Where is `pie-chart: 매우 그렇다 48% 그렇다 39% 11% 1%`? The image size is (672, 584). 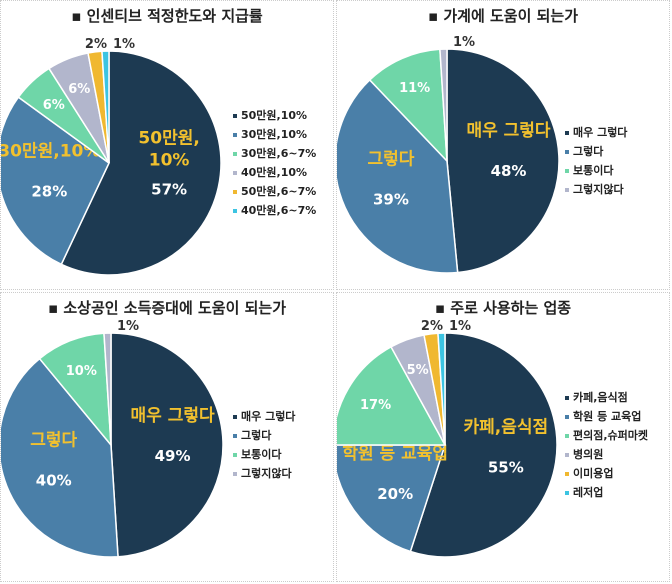
pie-chart: 매우 그렇다 48% 그렇다 39% 11% 1% is located at coordinates (448, 154).